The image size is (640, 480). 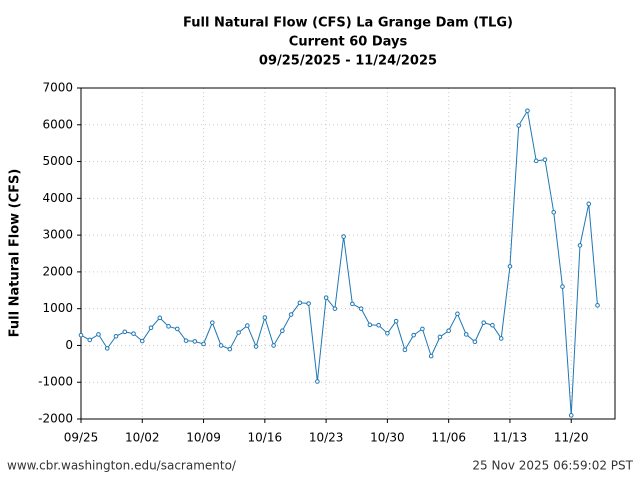 I want to click on y-axis-label: Full Natural Flow (CFS), so click(x=15, y=253).